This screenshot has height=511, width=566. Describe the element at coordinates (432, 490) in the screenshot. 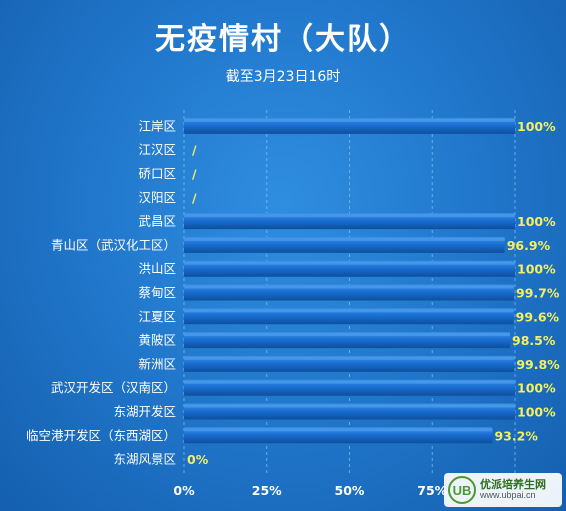

I see `x-tick-label: 75%` at that location.